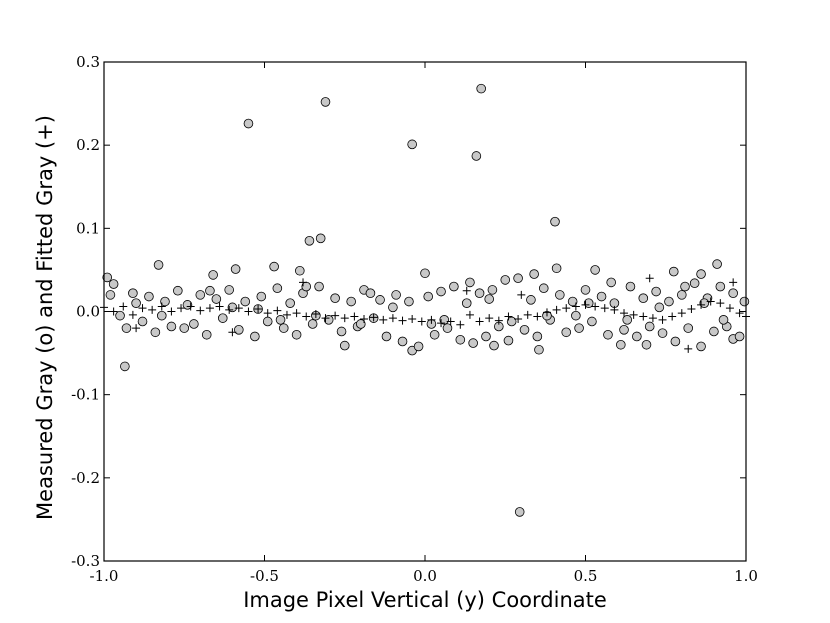 The height and width of the screenshot is (623, 830). I want to click on y-tick-label: 0.0, so click(88, 312).